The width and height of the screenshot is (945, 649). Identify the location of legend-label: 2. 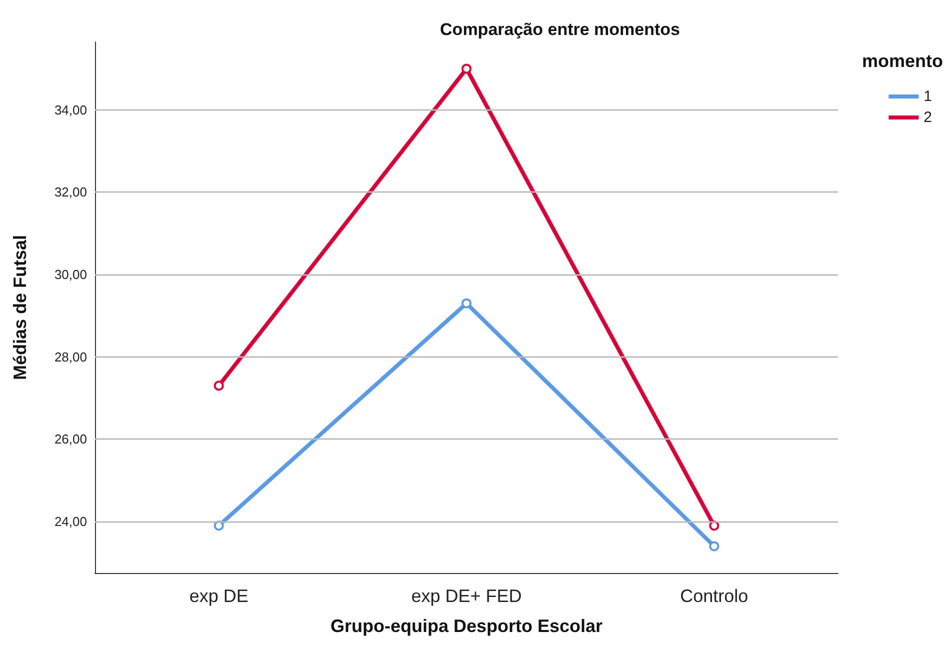
(928, 117).